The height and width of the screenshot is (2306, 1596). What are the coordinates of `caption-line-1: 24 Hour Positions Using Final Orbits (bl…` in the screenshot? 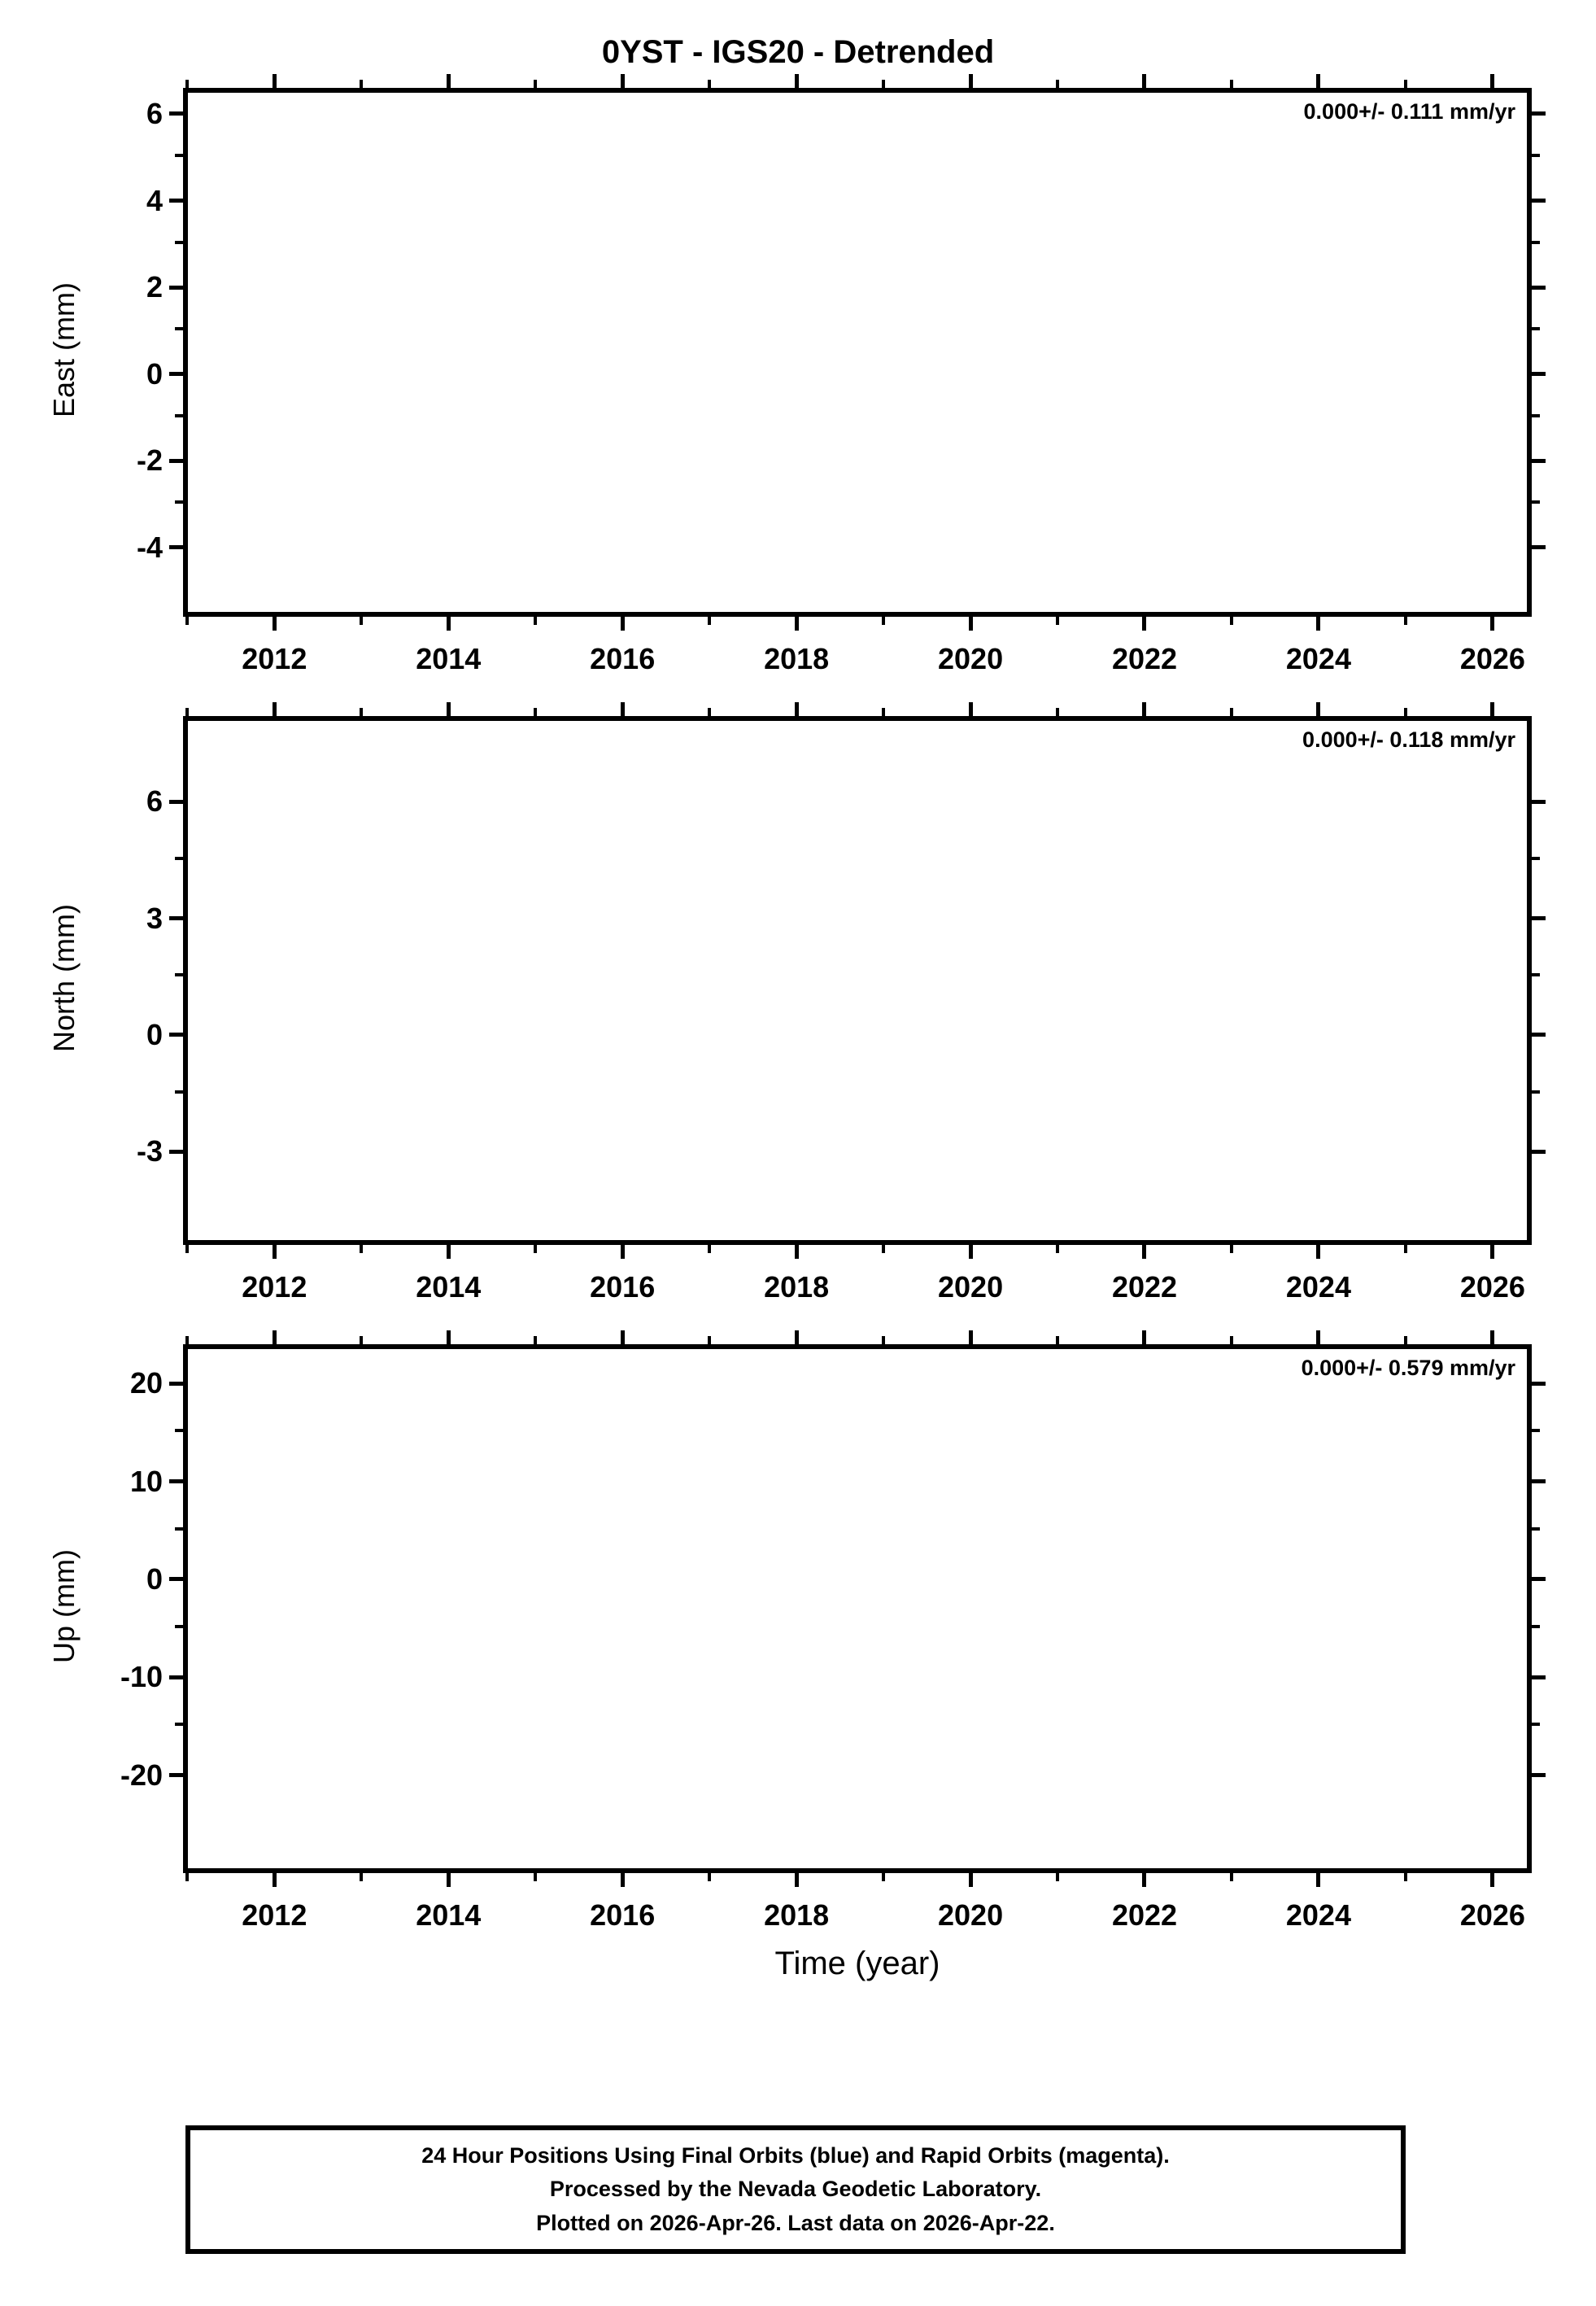 It's located at (795, 2155).